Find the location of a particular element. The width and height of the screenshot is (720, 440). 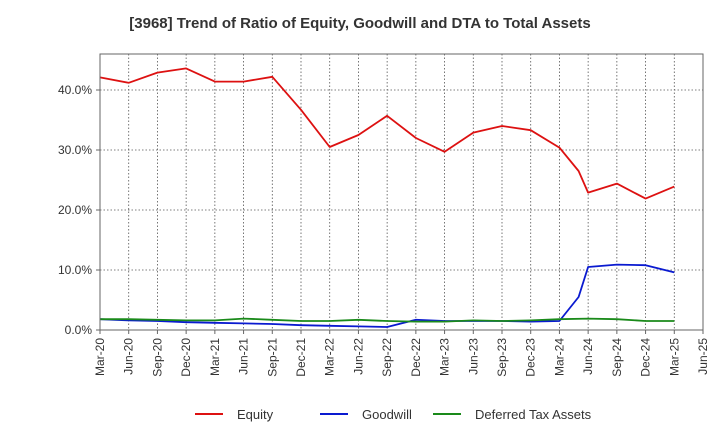

x-tick-label: Sep-21 is located at coordinates (272, 357).